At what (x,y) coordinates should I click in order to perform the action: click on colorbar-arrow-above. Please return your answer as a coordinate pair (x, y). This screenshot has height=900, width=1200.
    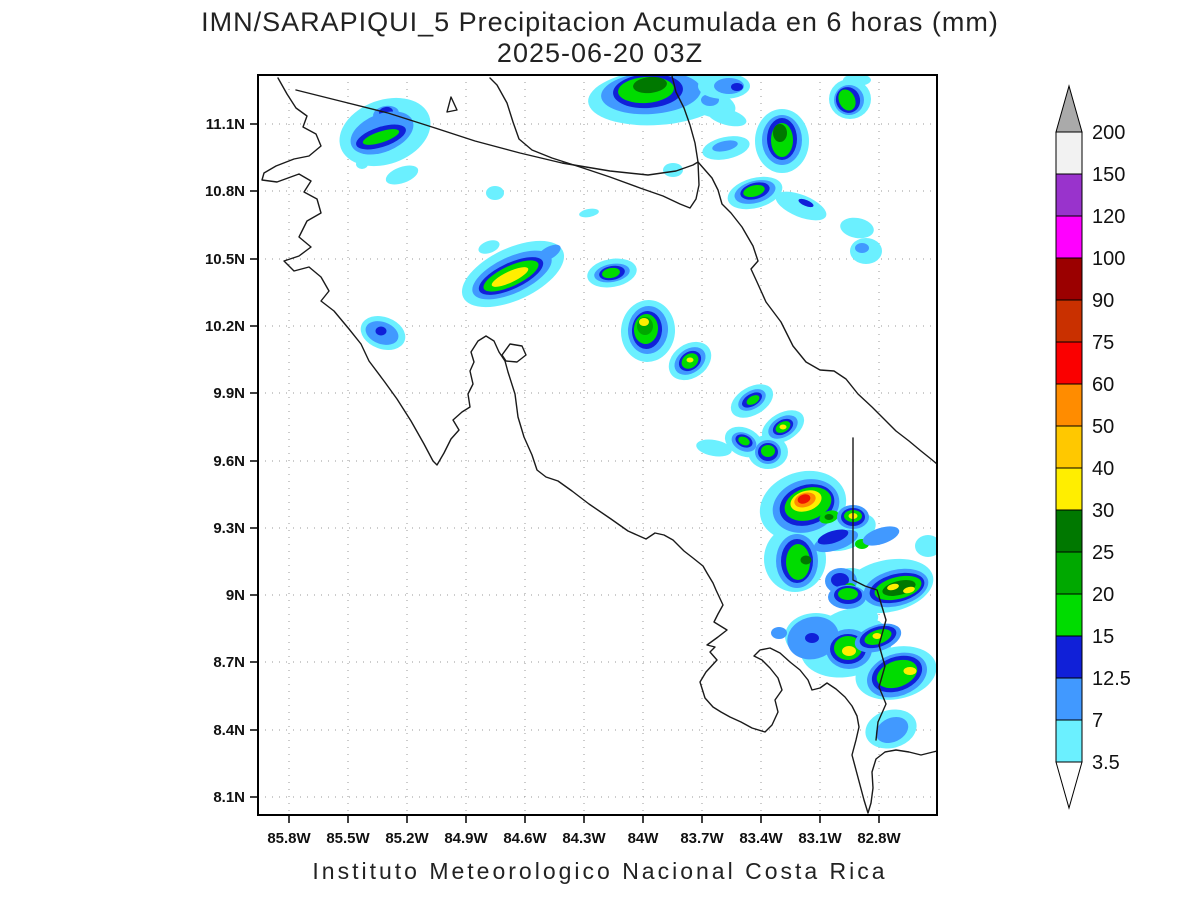
    Looking at the image, I should click on (1069, 108).